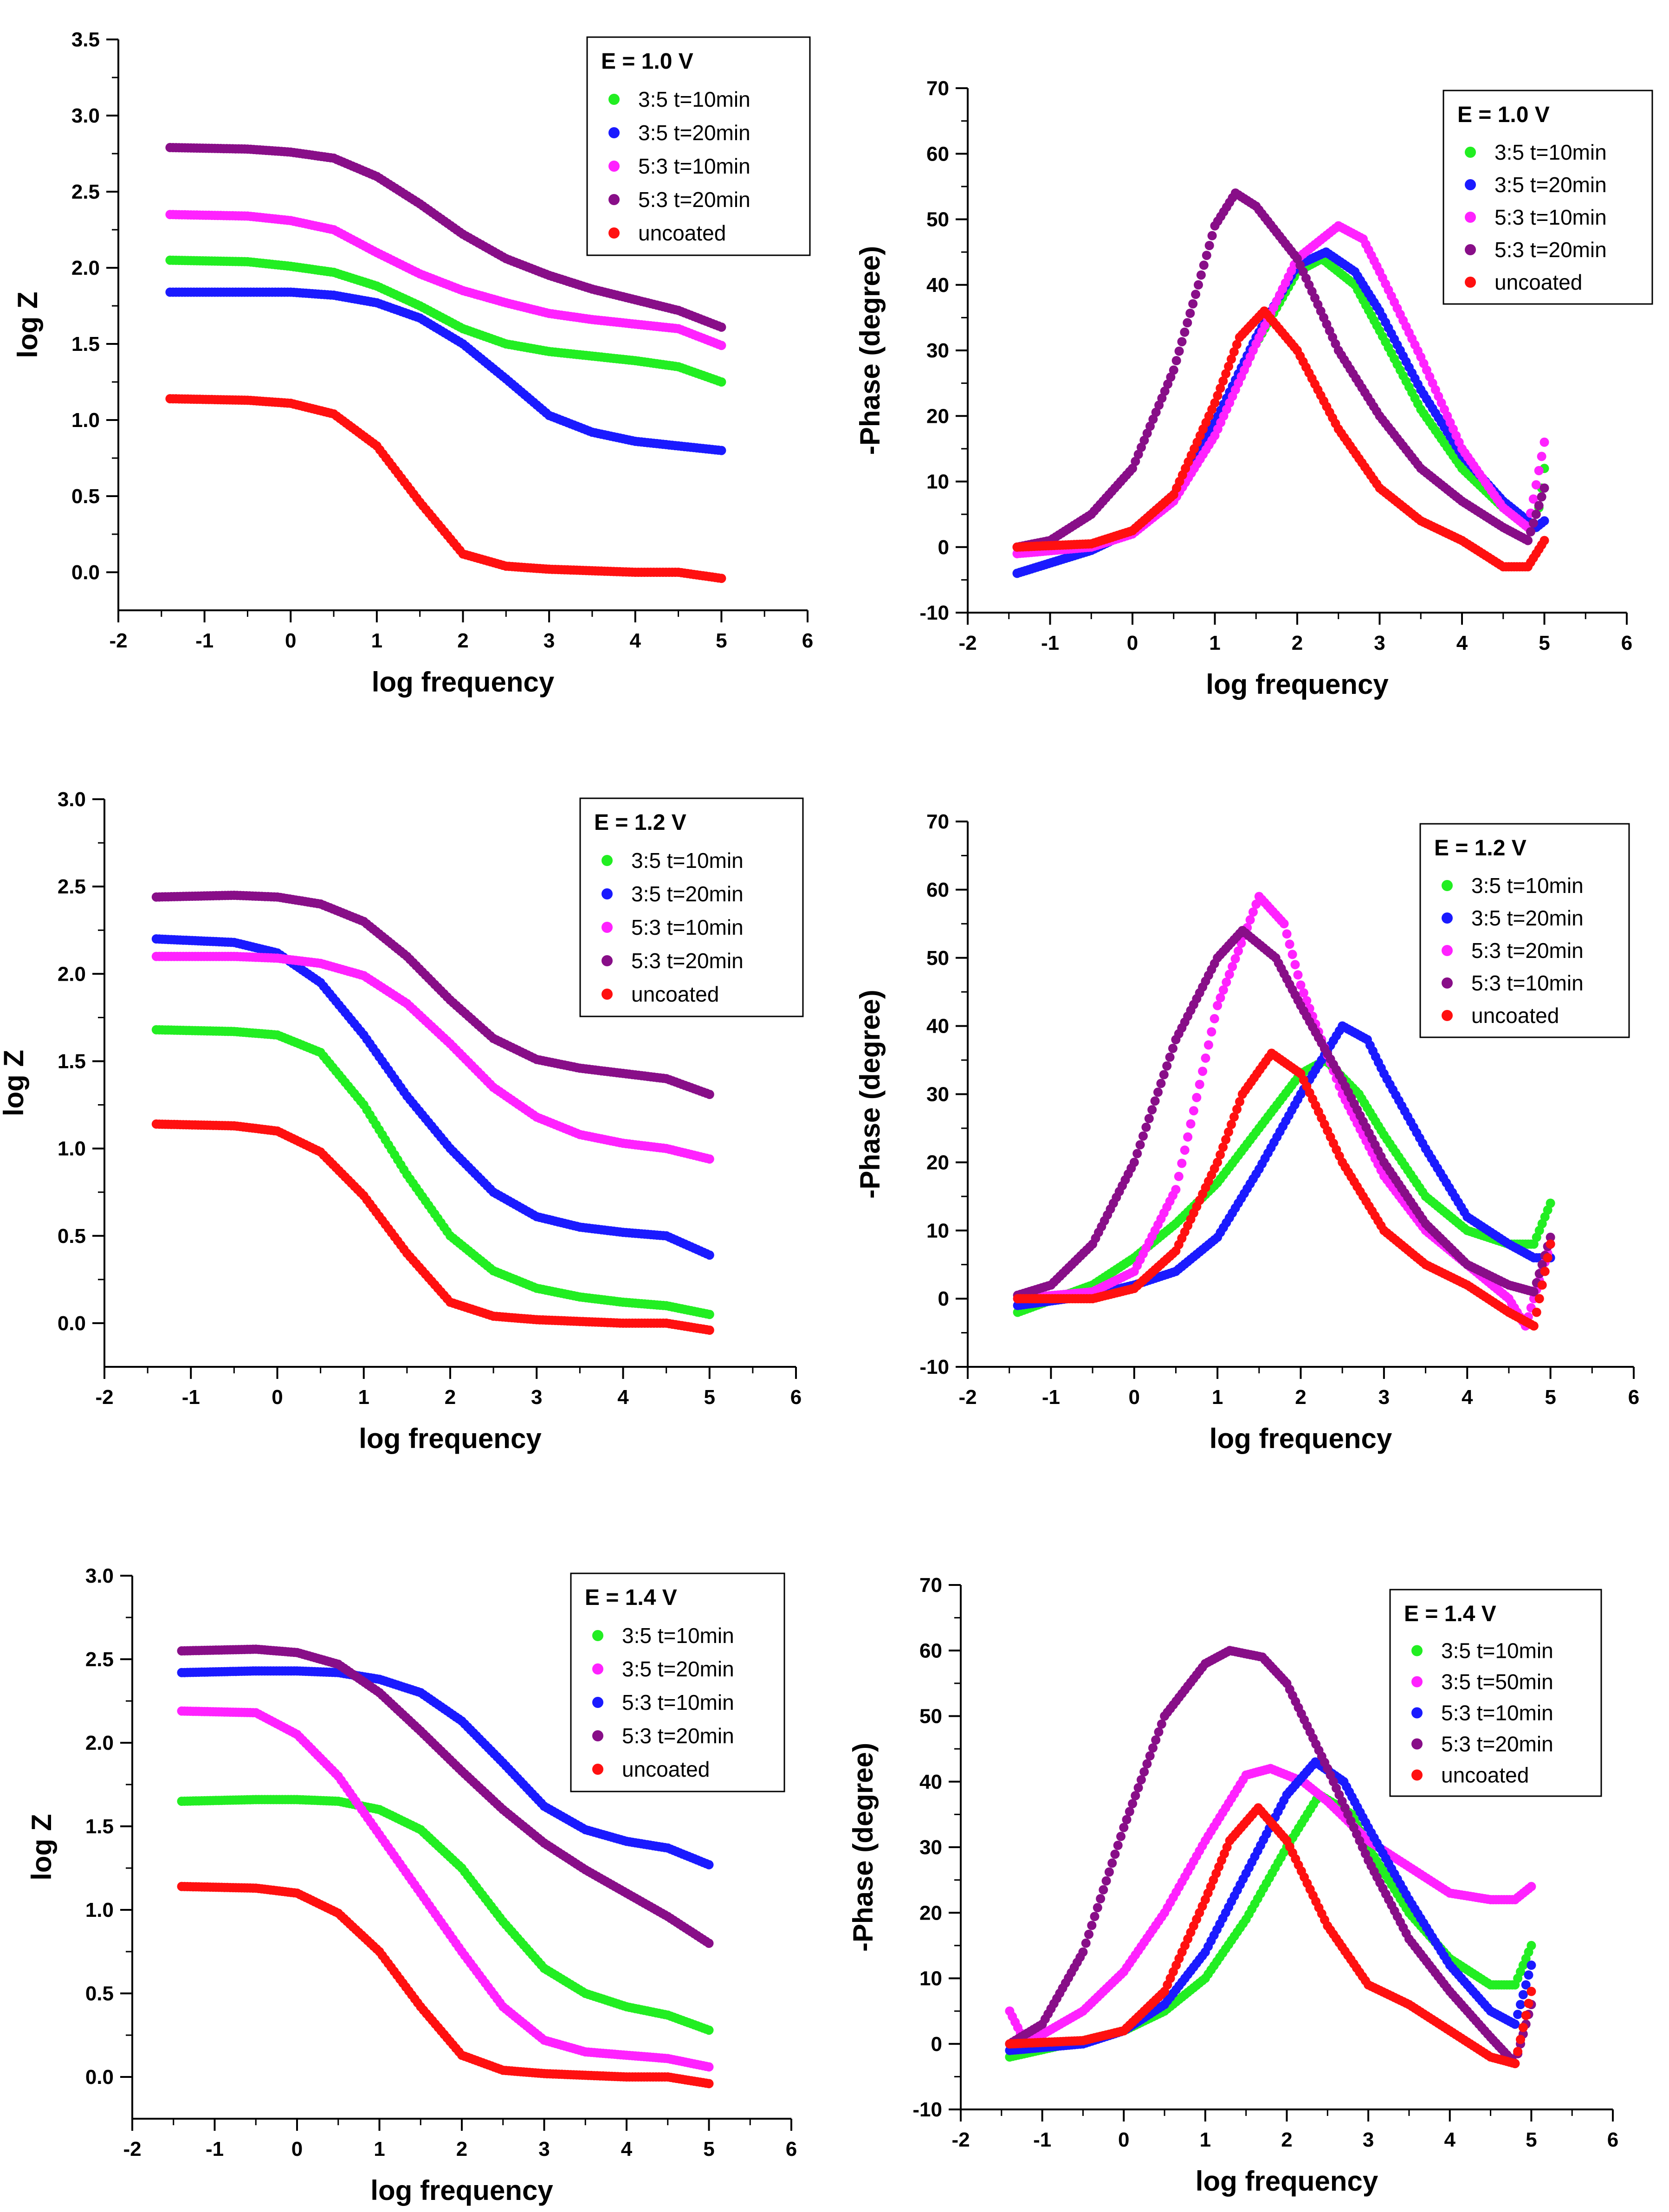 The height and width of the screenshot is (2212, 1669). What do you see at coordinates (1504, 115) in the screenshot?
I see `legend-title: E = 1.0 V` at bounding box center [1504, 115].